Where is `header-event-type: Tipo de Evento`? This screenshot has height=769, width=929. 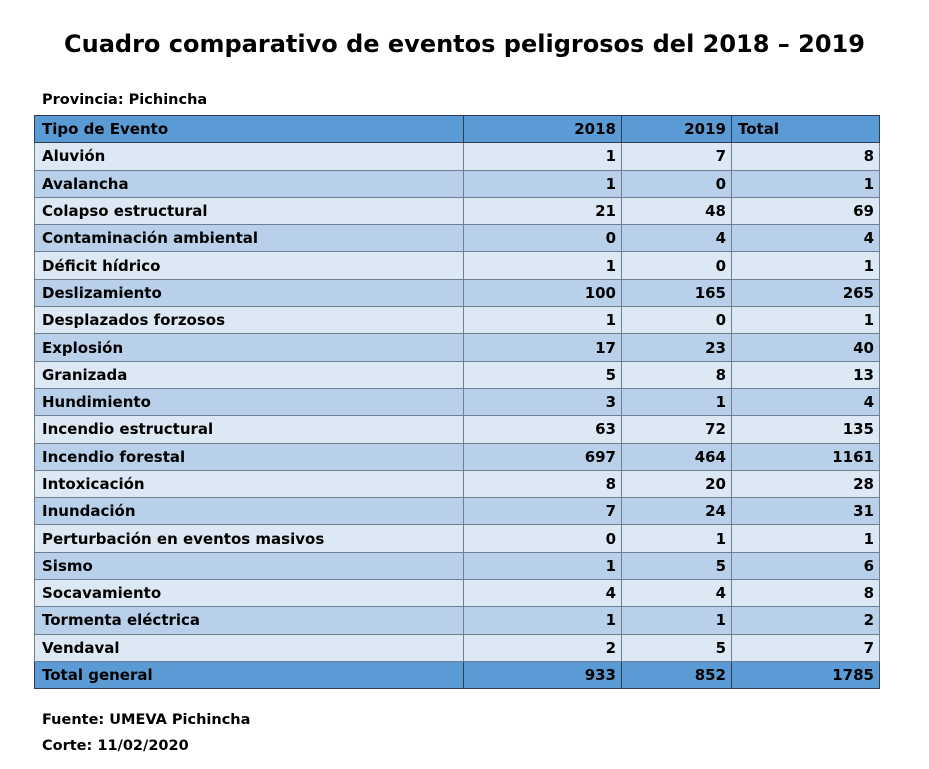 header-event-type: Tipo de Evento is located at coordinates (249, 129).